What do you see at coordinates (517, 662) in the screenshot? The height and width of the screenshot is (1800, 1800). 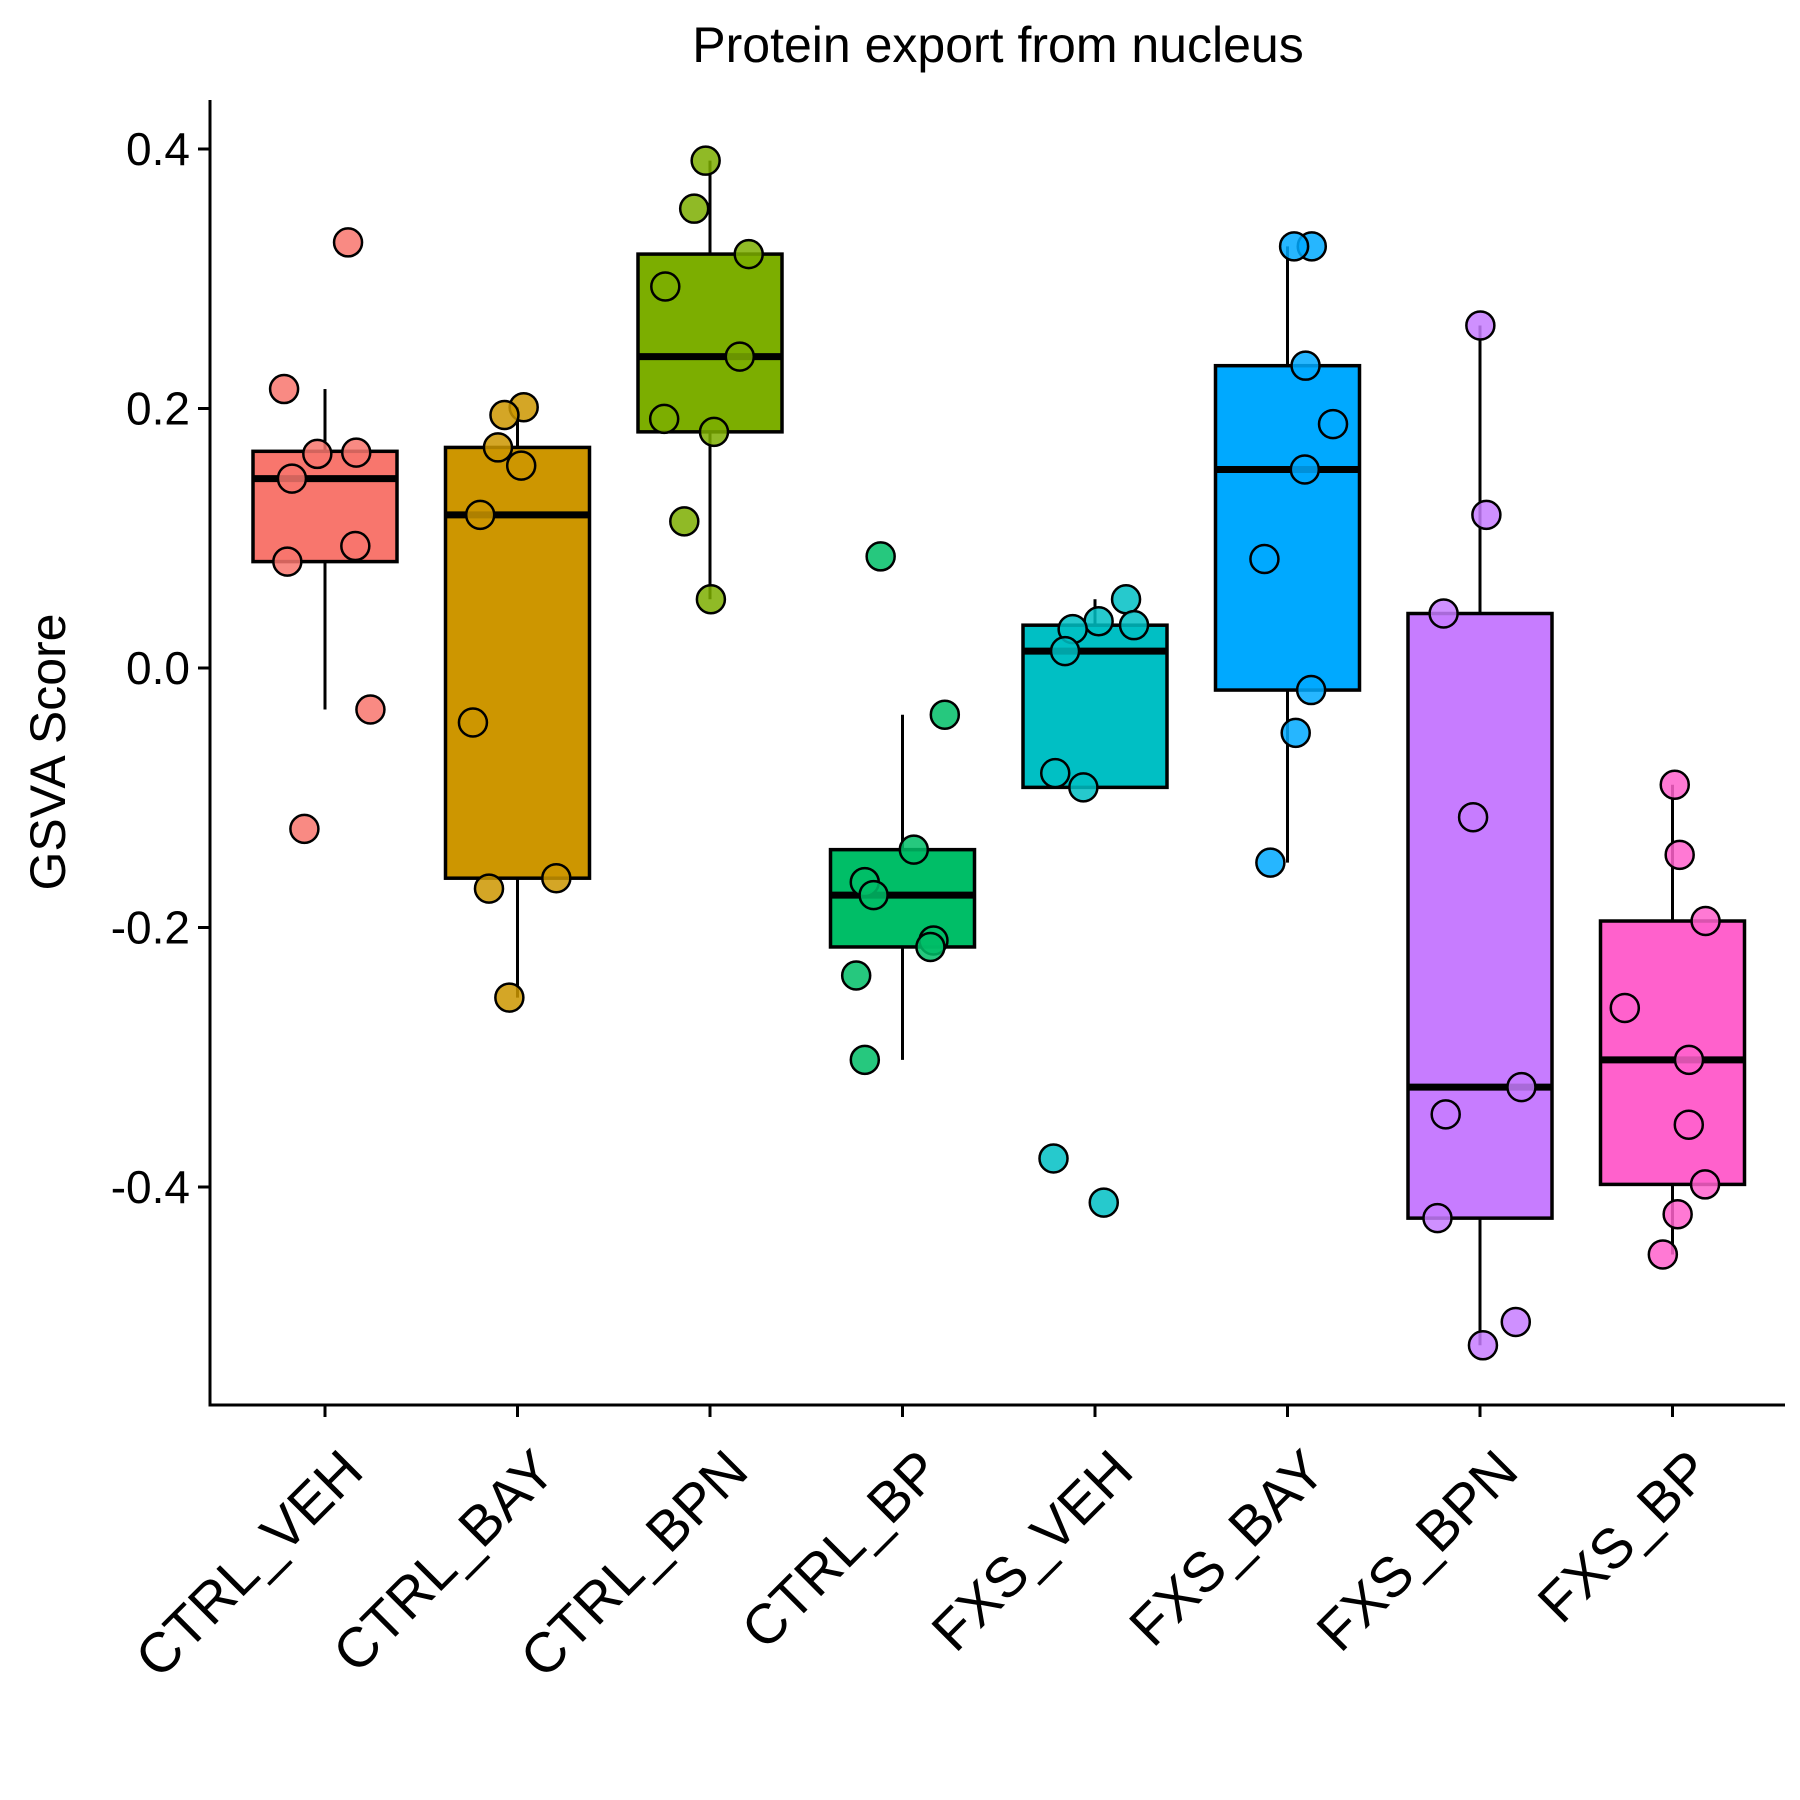 I see `box-ctrl-bay` at bounding box center [517, 662].